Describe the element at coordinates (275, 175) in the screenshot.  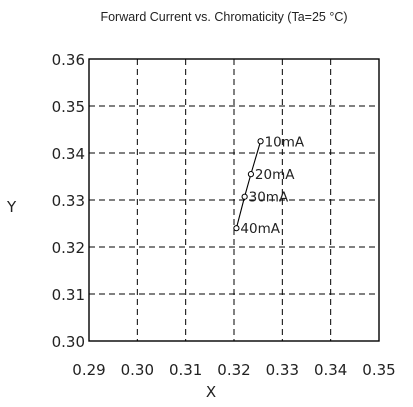
I see `point-label: 20mA` at that location.